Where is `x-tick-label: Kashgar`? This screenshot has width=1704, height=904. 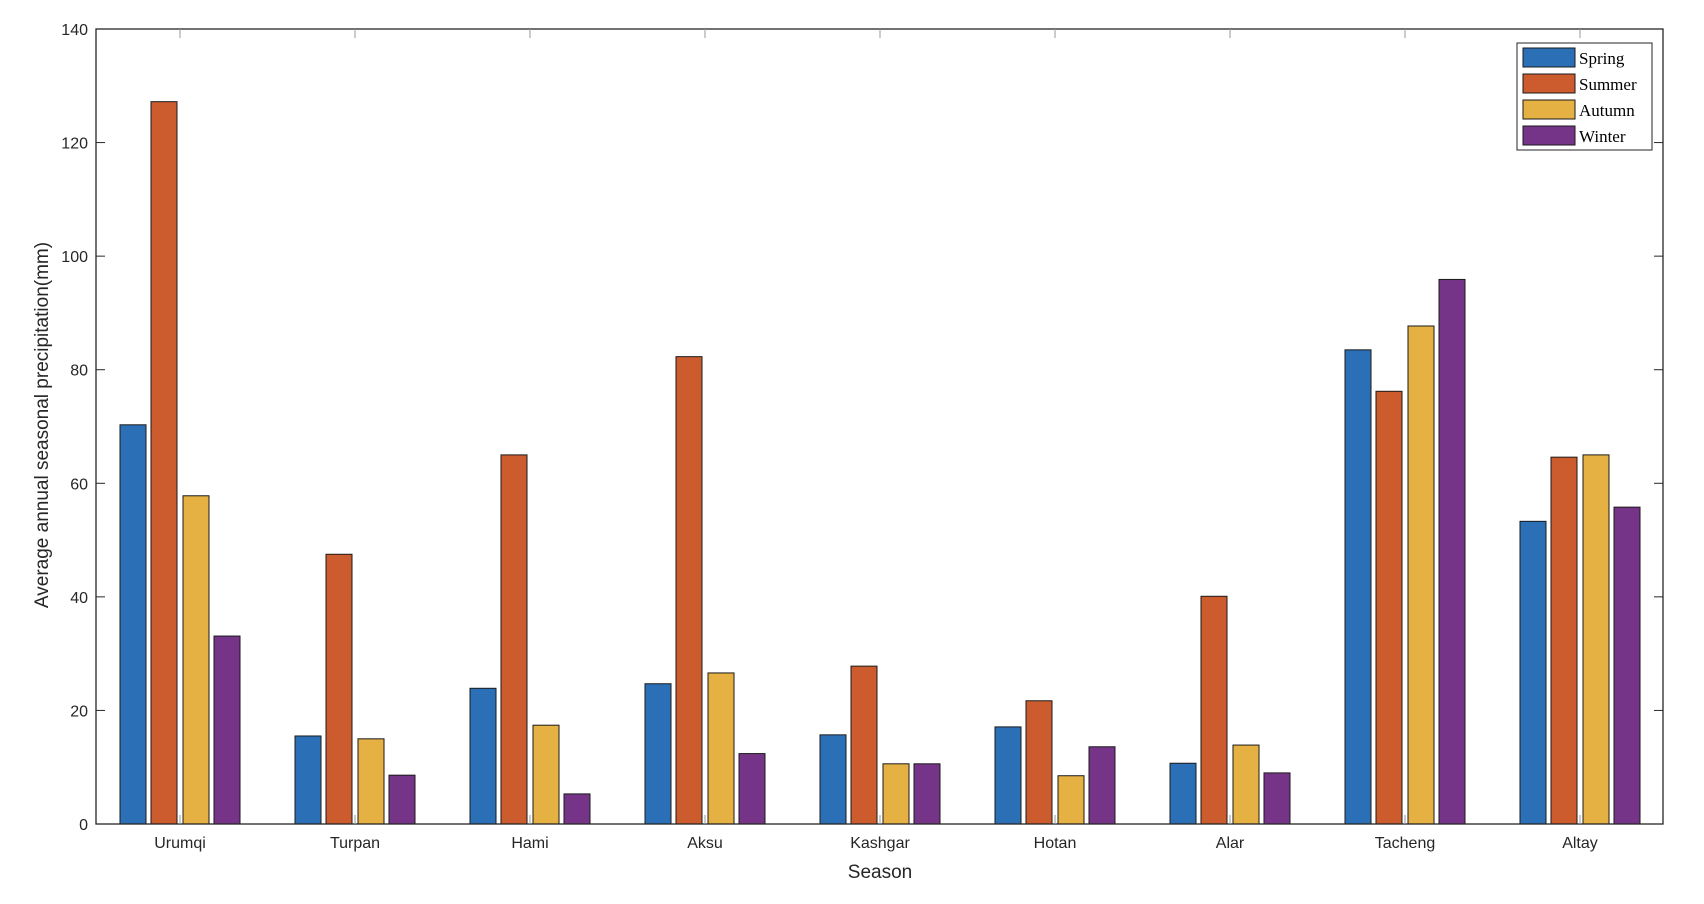
x-tick-label: Kashgar is located at coordinates (880, 843).